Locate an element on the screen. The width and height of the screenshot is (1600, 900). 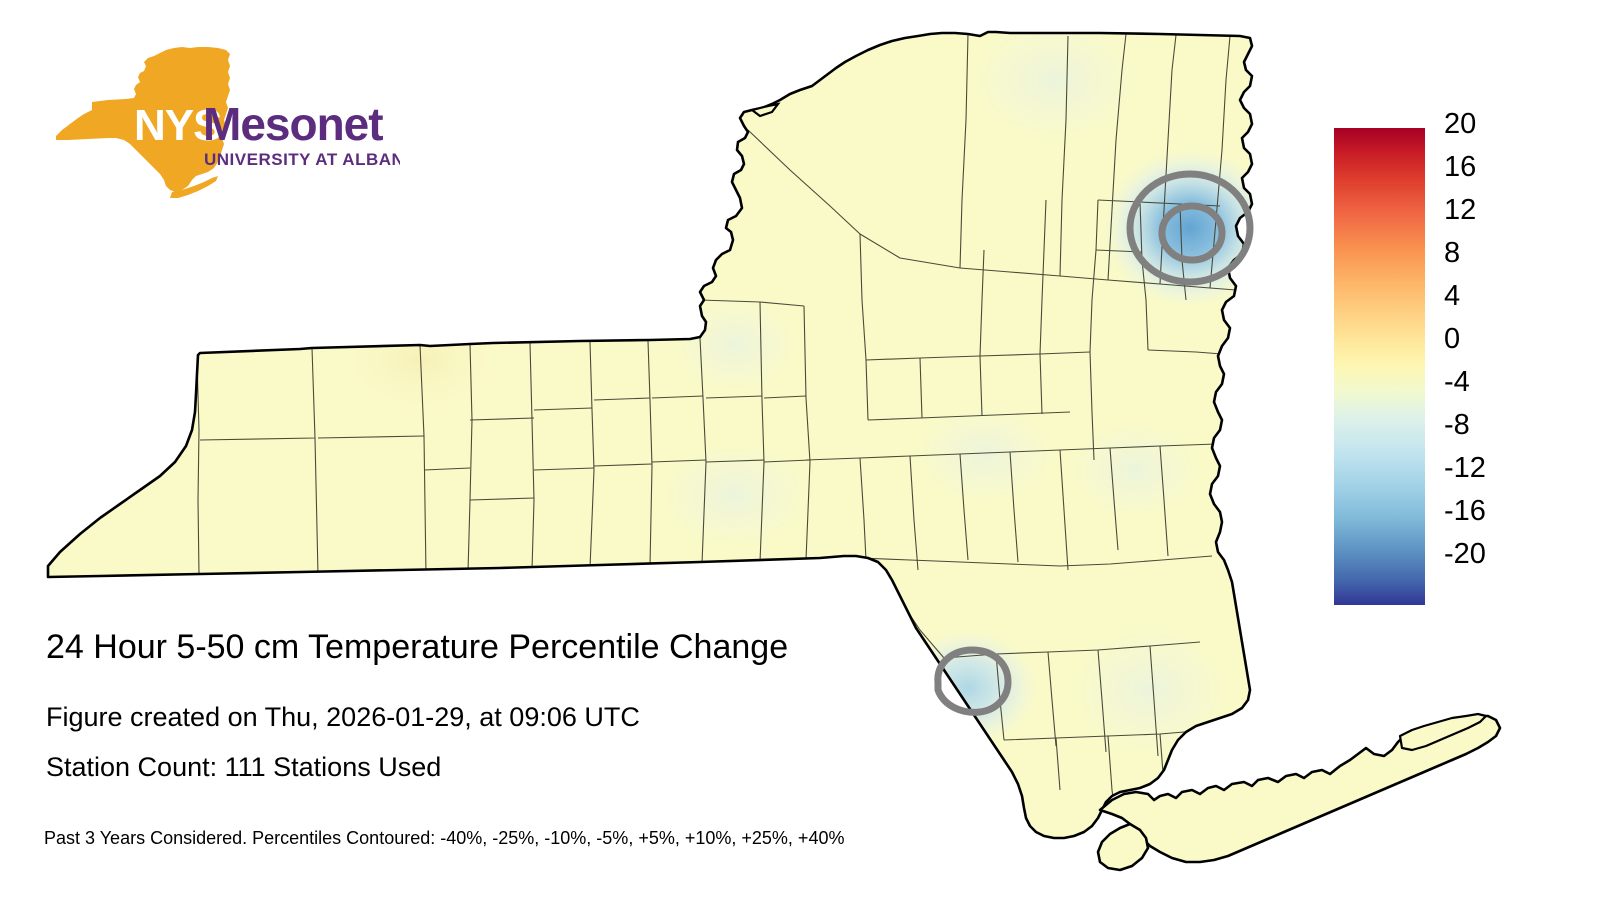
logo-nys-text: NYS is located at coordinates (177, 125).